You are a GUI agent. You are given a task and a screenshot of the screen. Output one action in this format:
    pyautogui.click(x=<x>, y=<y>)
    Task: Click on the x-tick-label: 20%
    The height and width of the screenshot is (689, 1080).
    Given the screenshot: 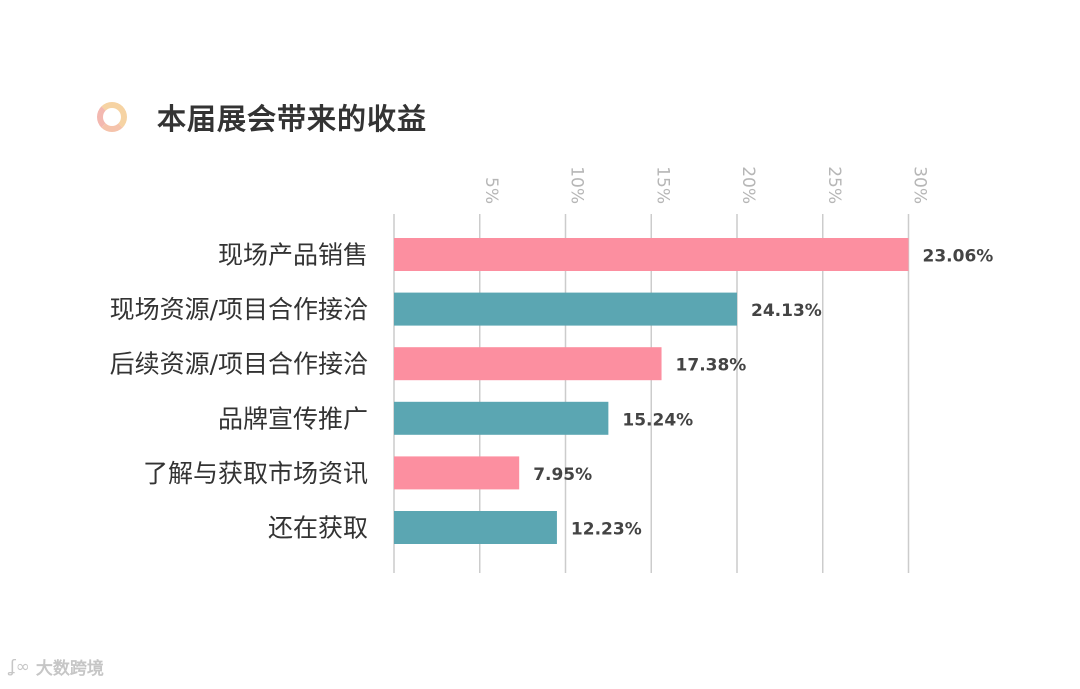 What is the action you would take?
    pyautogui.click(x=748, y=185)
    